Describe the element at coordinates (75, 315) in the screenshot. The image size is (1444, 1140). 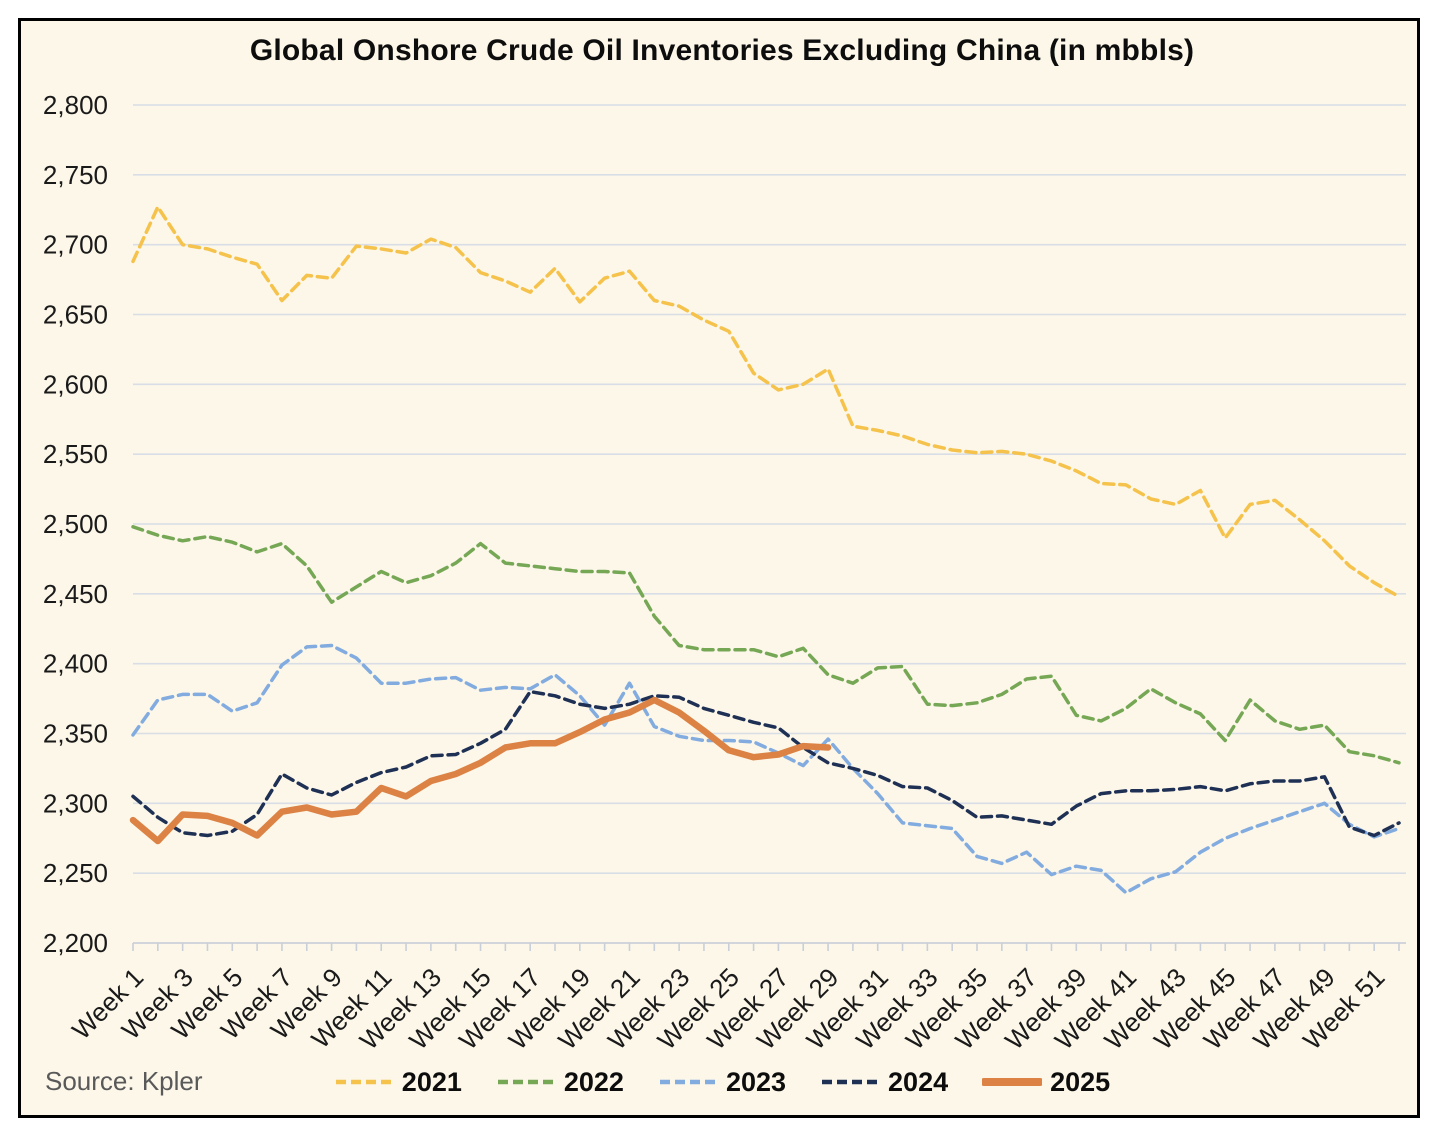
I see `y-tick-label: 2,650` at that location.